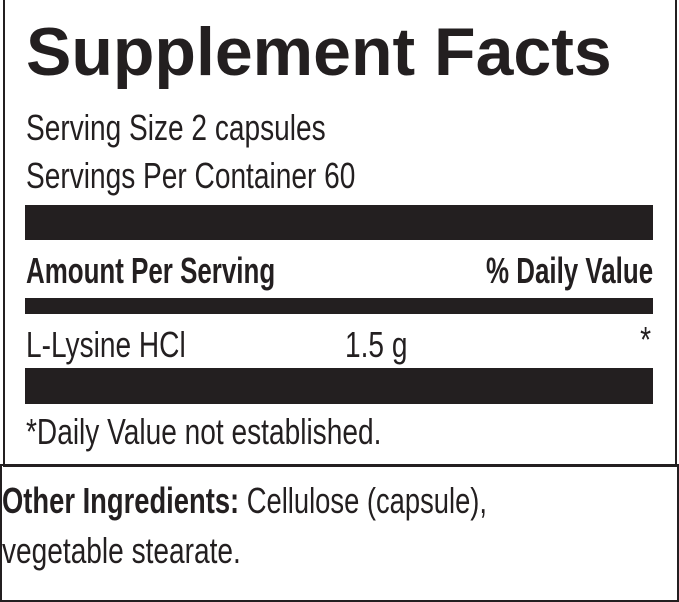  What do you see at coordinates (106, 344) in the screenshot?
I see `nutrient-name: L-Lysine HCl` at bounding box center [106, 344].